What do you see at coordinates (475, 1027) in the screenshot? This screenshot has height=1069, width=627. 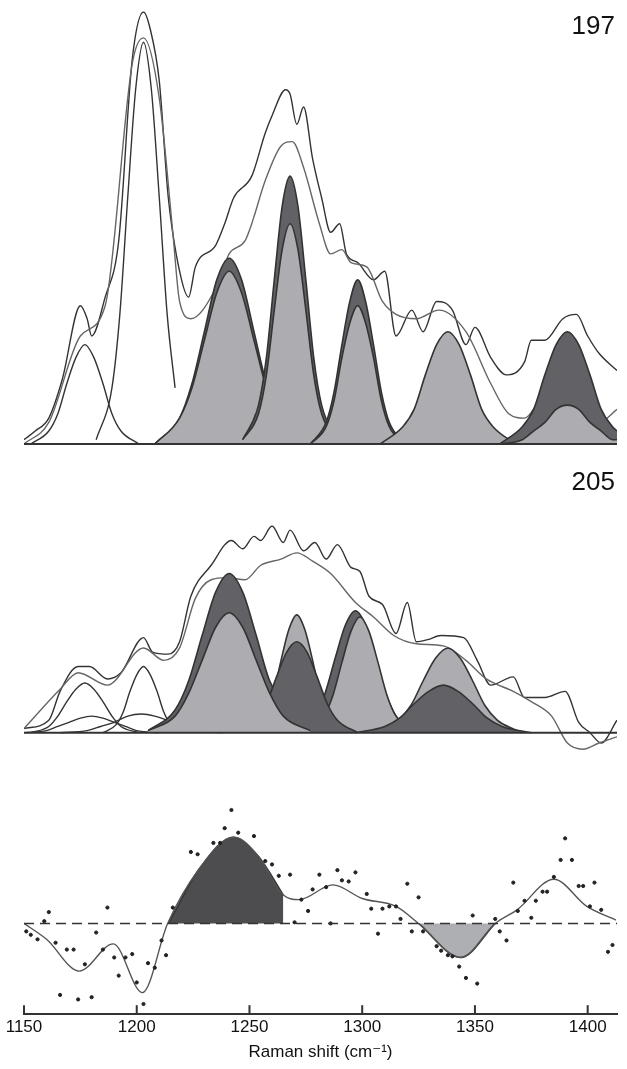 I see `x-tick-label: 1350` at bounding box center [475, 1027].